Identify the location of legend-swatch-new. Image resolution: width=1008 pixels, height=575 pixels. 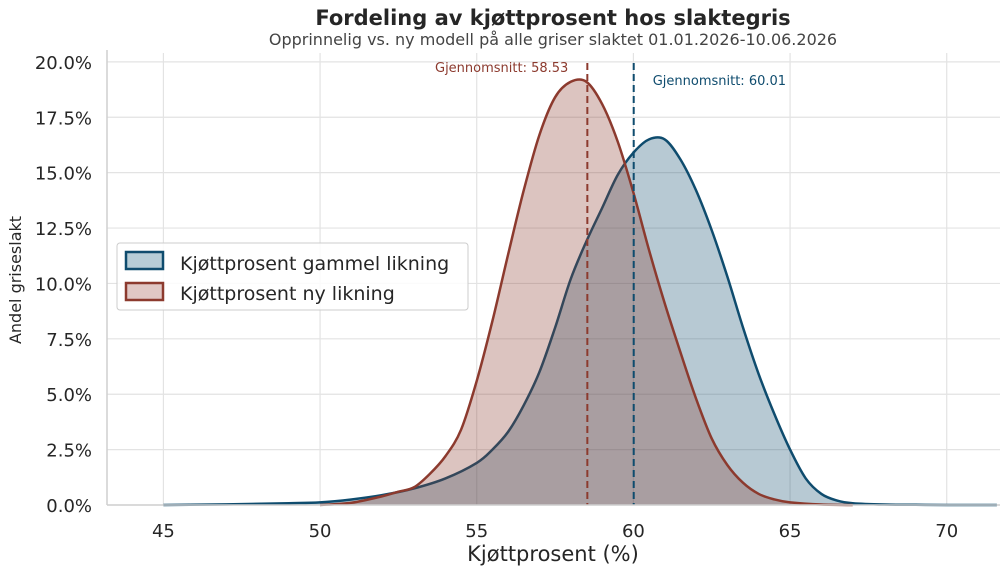
(144, 291).